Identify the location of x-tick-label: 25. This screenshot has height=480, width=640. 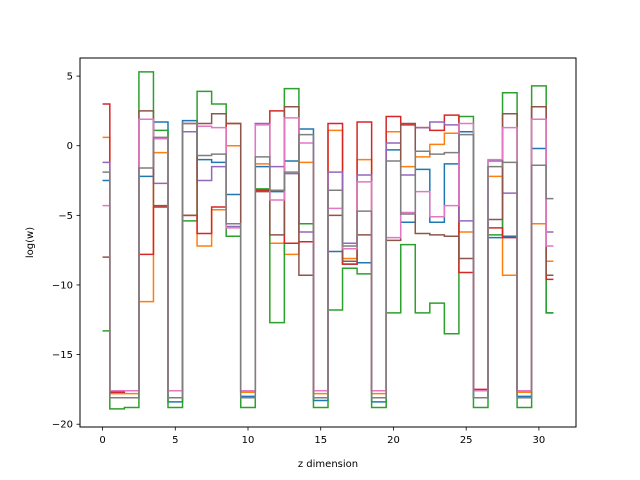
(466, 440).